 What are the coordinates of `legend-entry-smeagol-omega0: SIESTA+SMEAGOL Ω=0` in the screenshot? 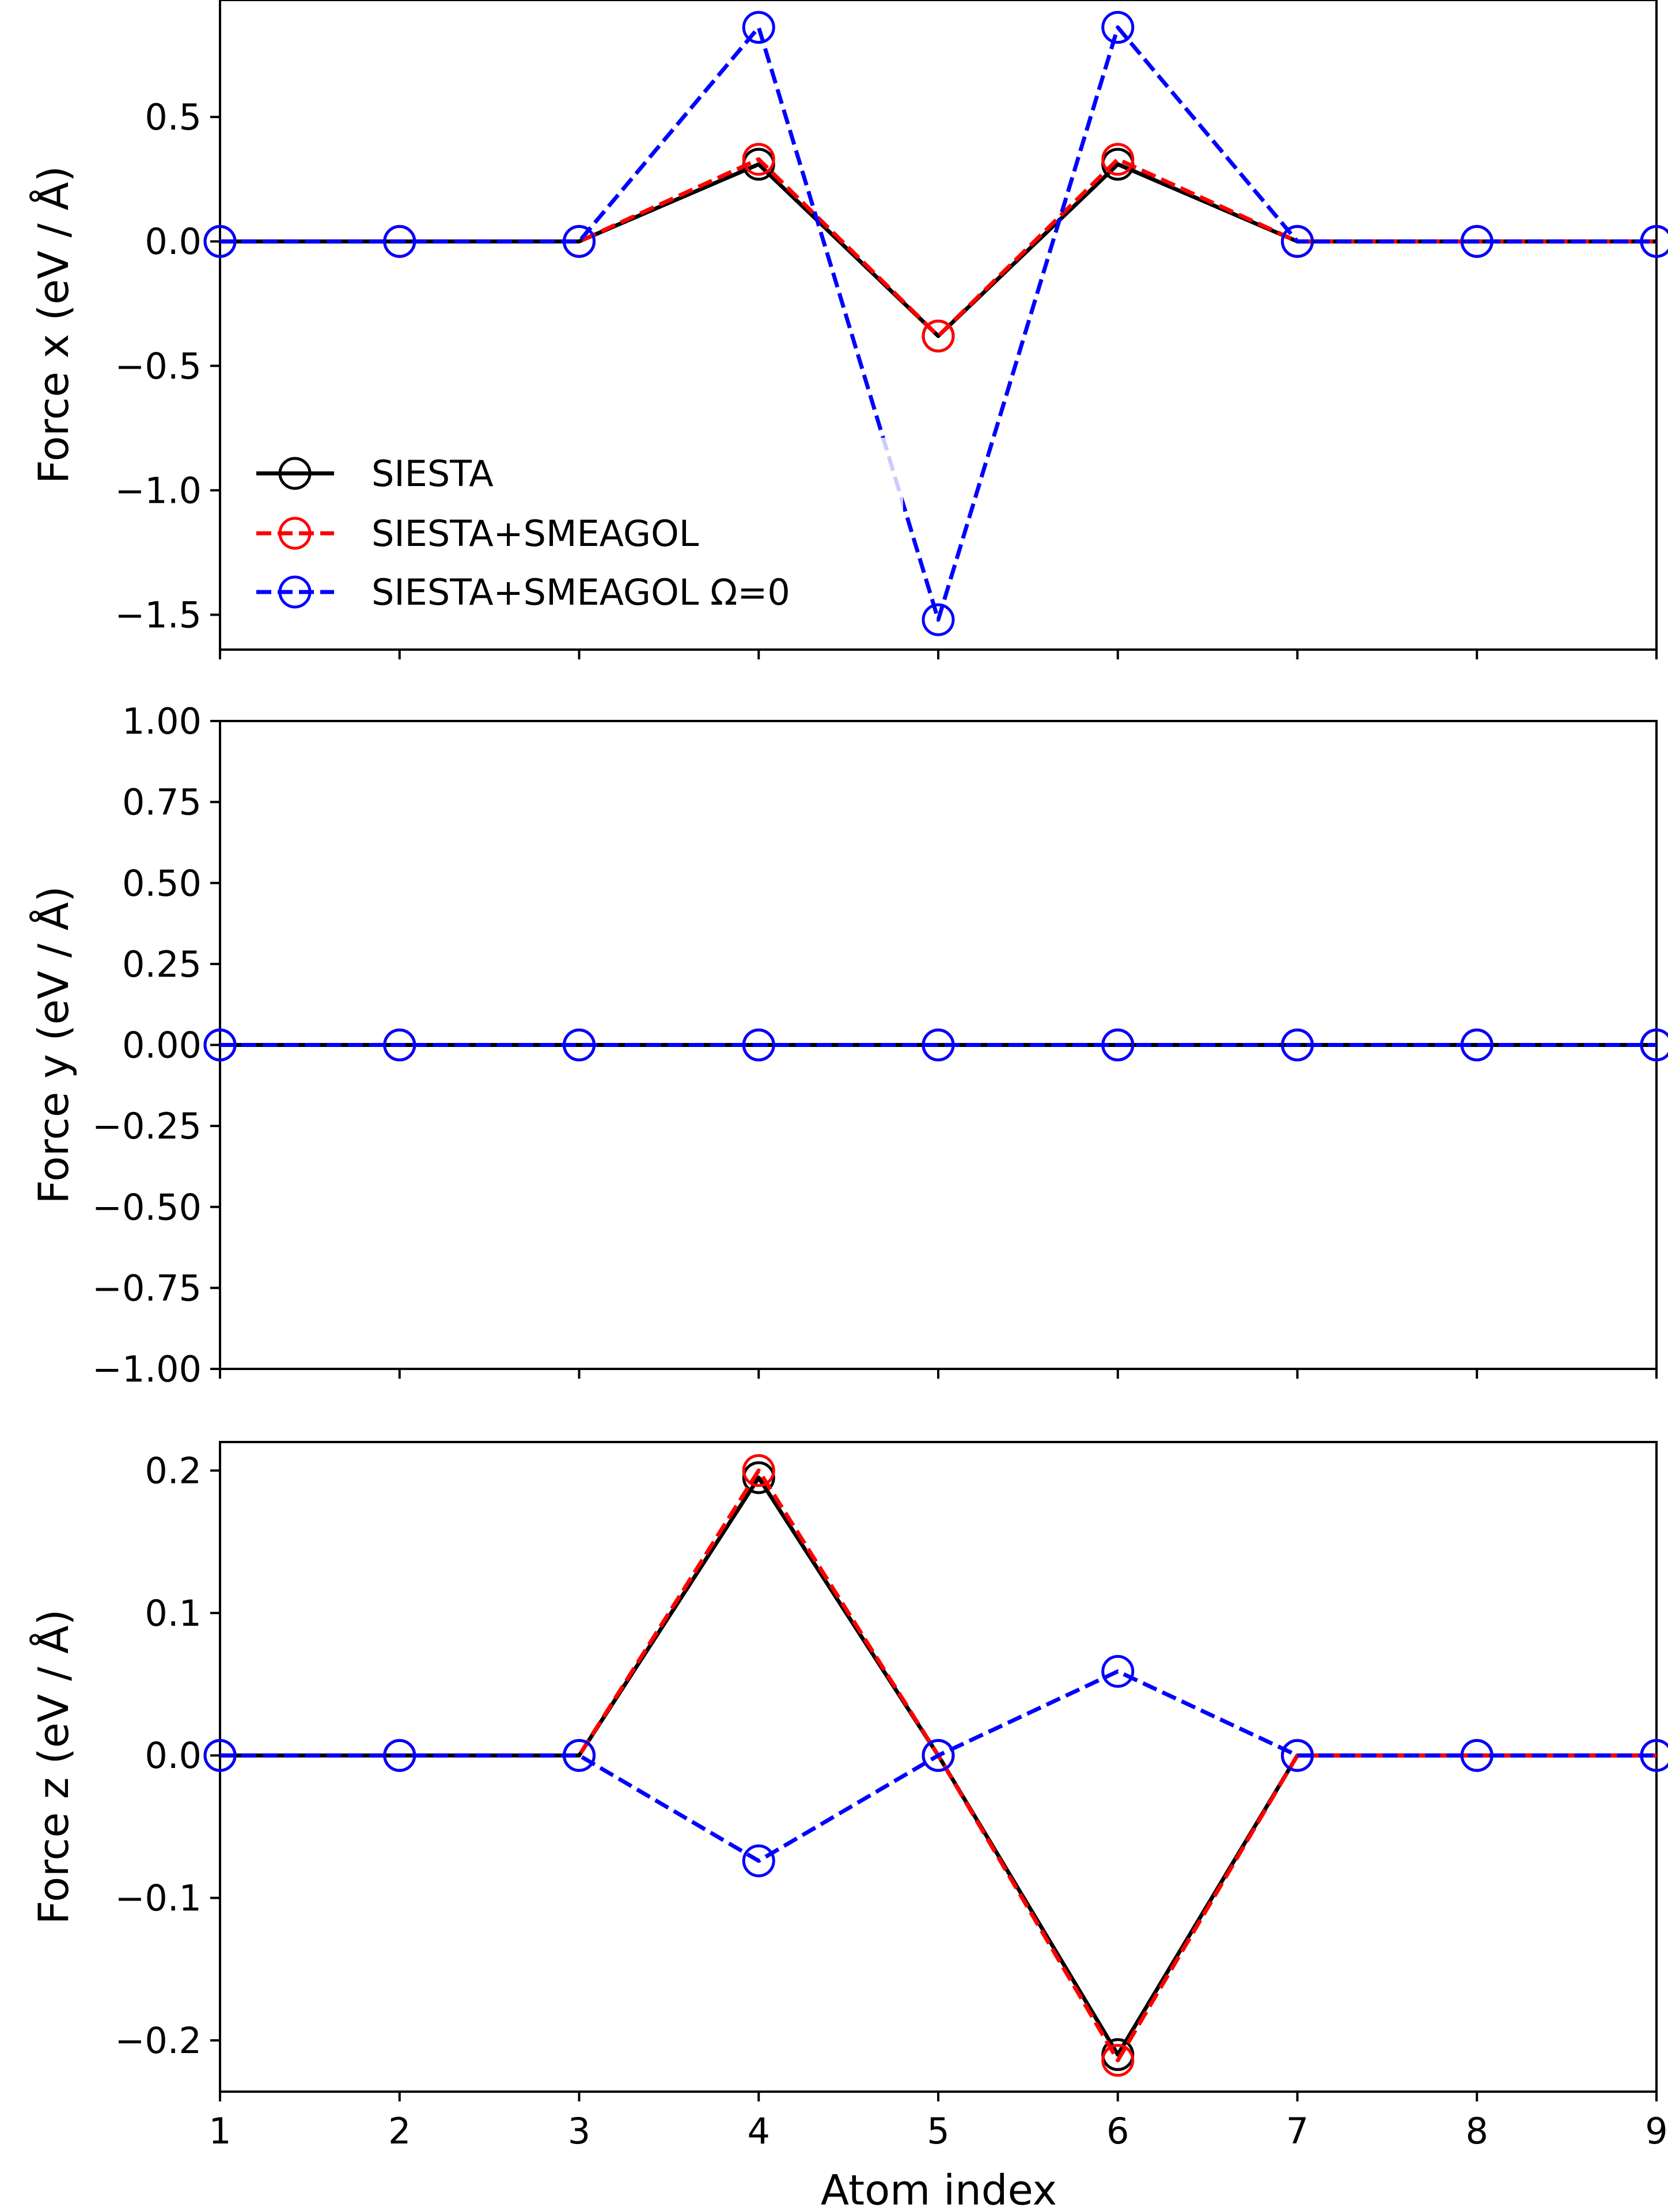 It's located at (523, 592).